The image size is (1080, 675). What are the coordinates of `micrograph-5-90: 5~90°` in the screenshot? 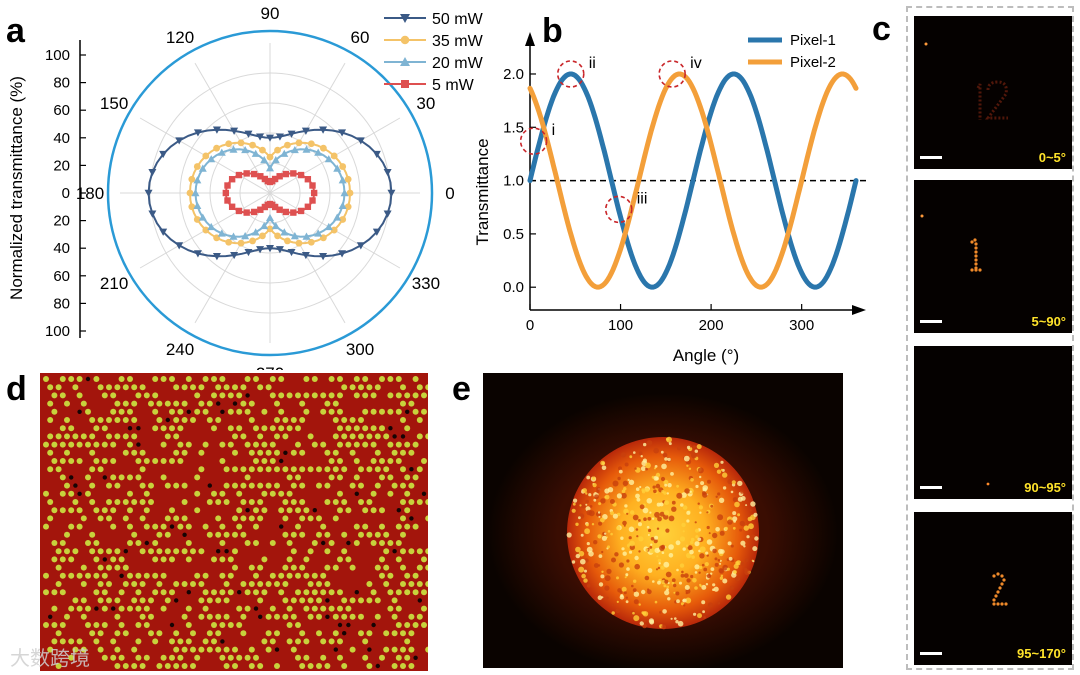 It's located at (993, 256).